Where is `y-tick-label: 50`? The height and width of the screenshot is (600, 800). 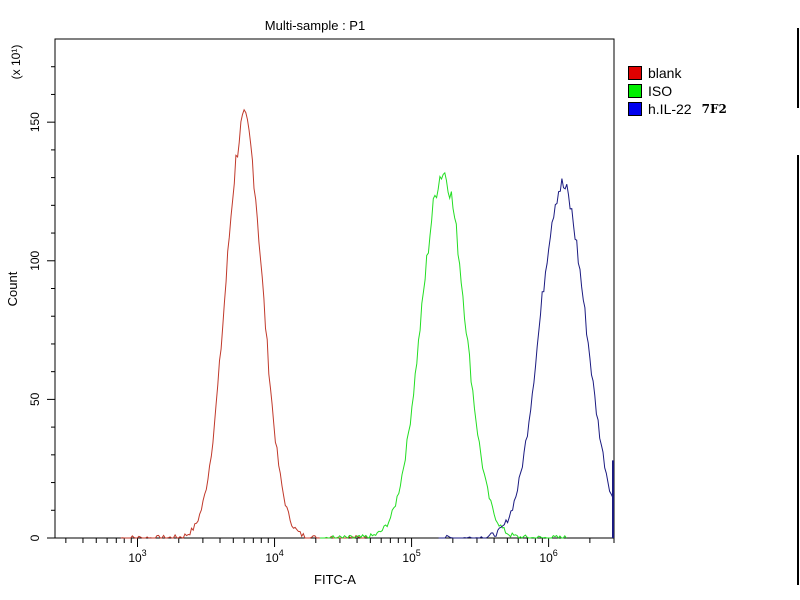
y-tick-label: 50 is located at coordinates (35, 399).